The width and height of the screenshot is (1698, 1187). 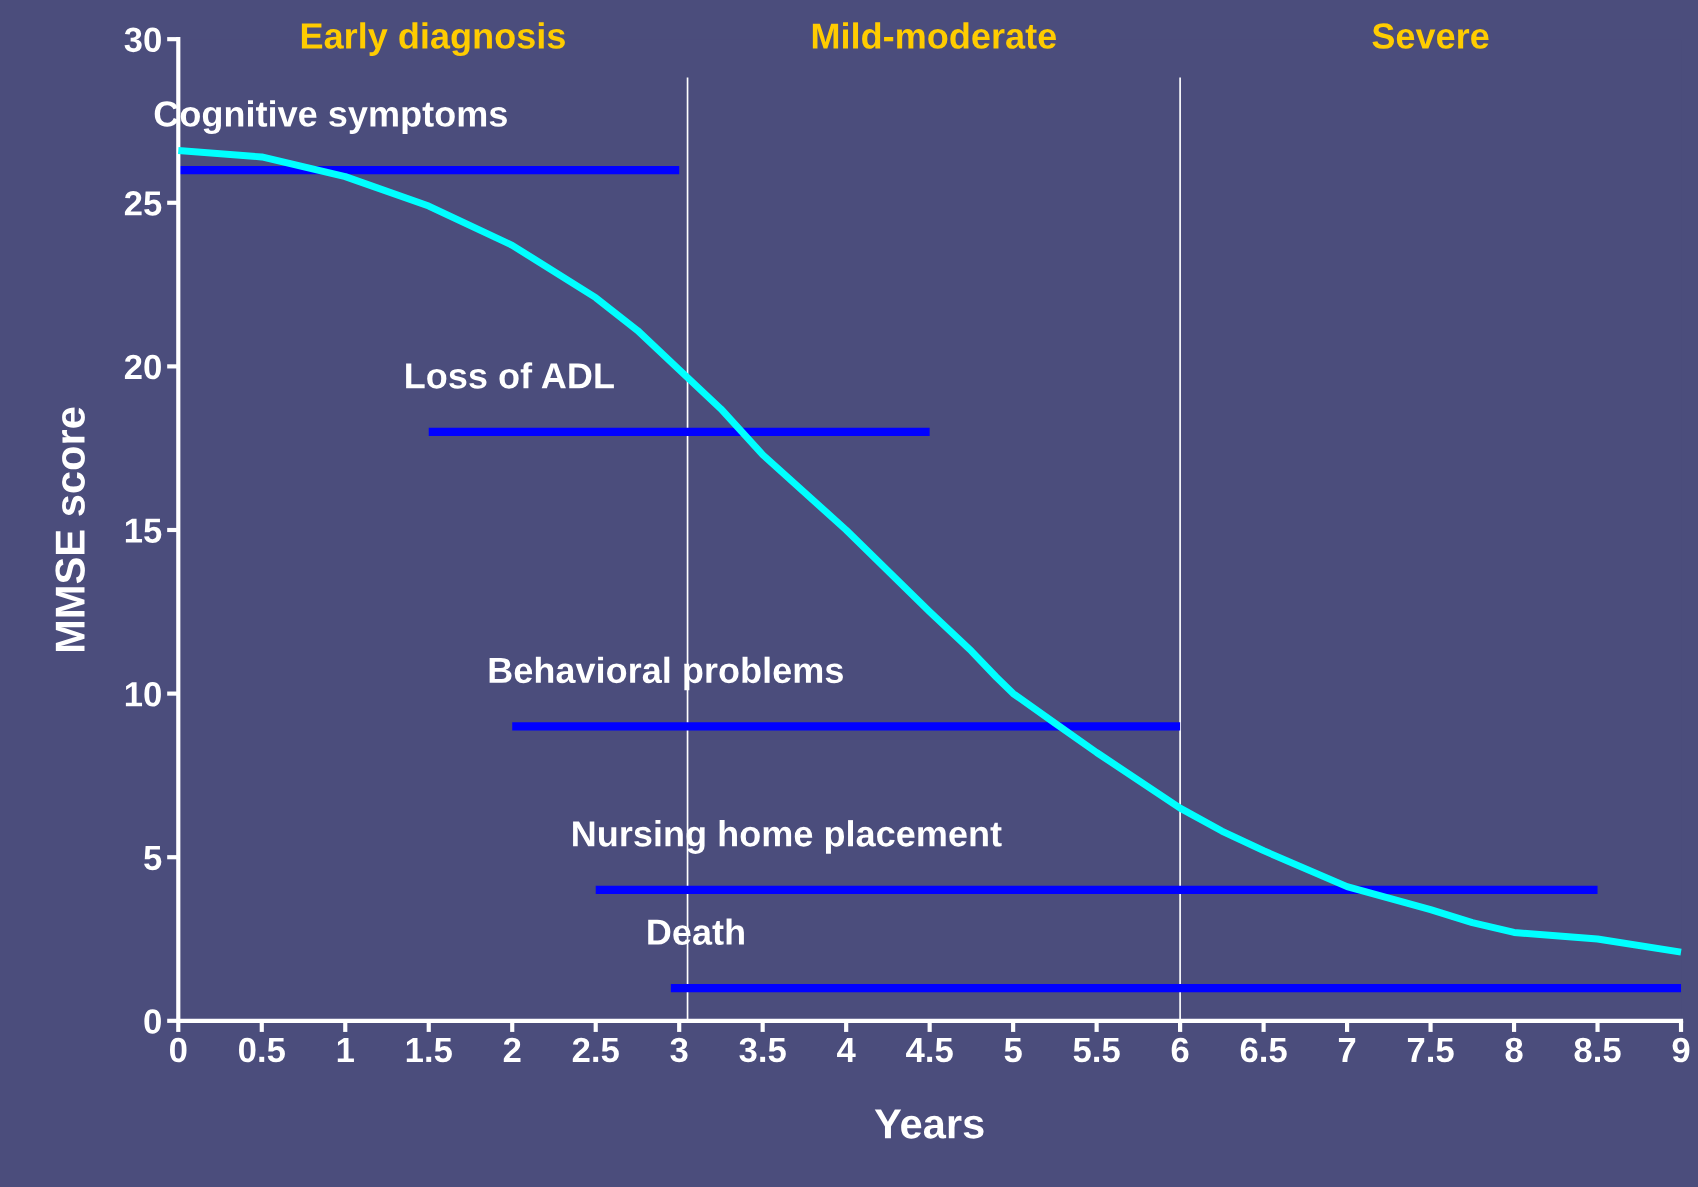 What do you see at coordinates (143, 694) in the screenshot?
I see `y-tick-label: 10` at bounding box center [143, 694].